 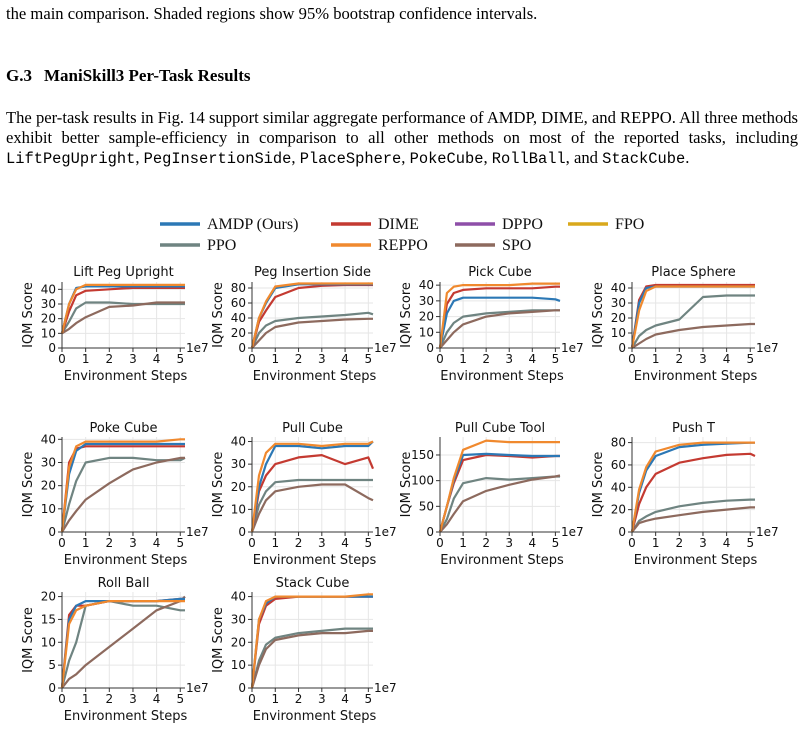 What do you see at coordinates (124, 583) in the screenshot?
I see `chart-title: Roll Ball` at bounding box center [124, 583].